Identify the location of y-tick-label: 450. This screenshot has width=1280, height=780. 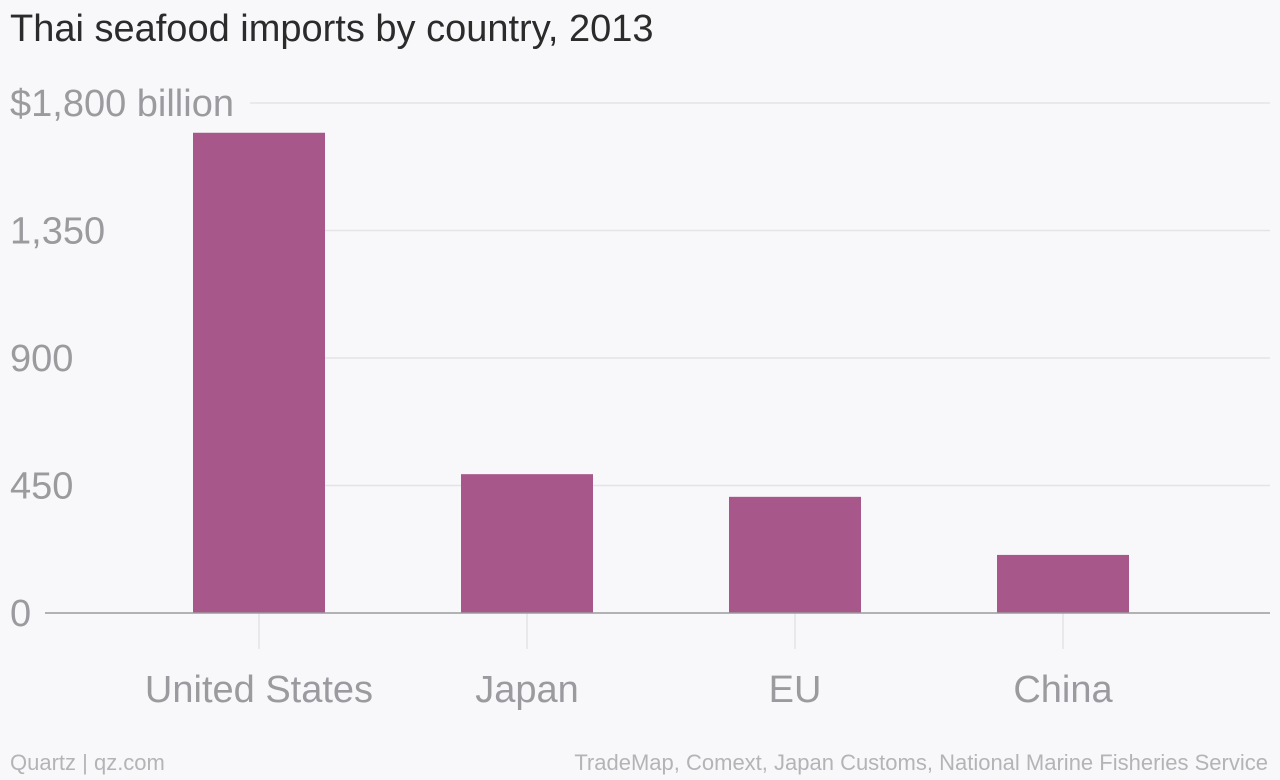
(41, 487).